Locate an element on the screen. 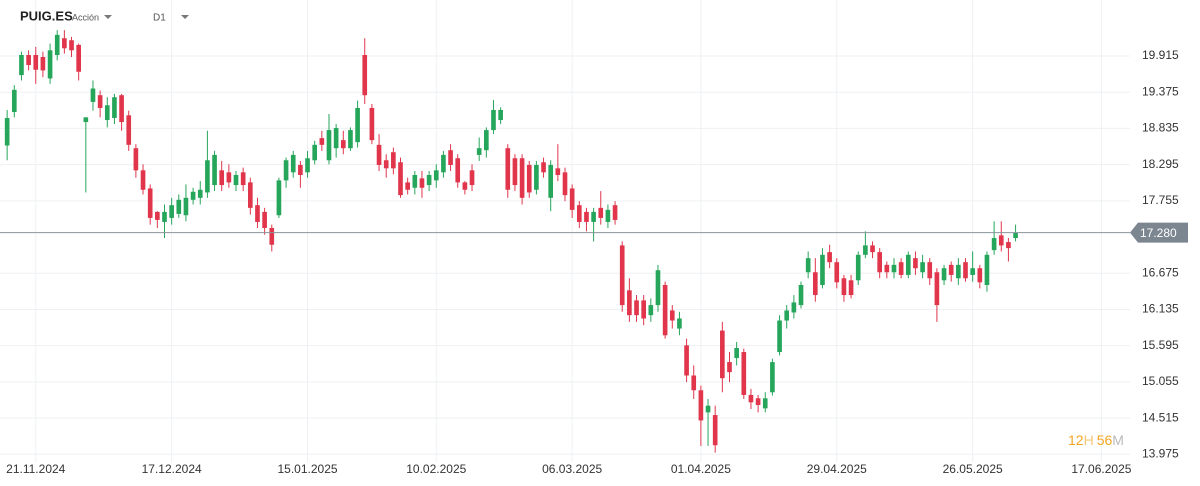 The height and width of the screenshot is (486, 1200). y-tick-label: 14.515 is located at coordinates (1160, 417).